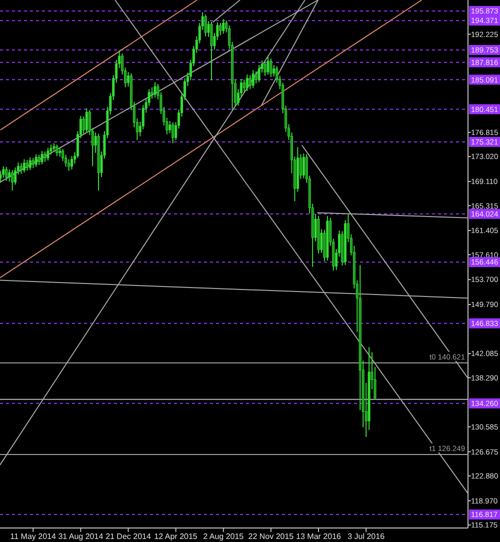  Describe the element at coordinates (33, 536) in the screenshot. I see `x-tick-label: 11 May 2014` at that location.